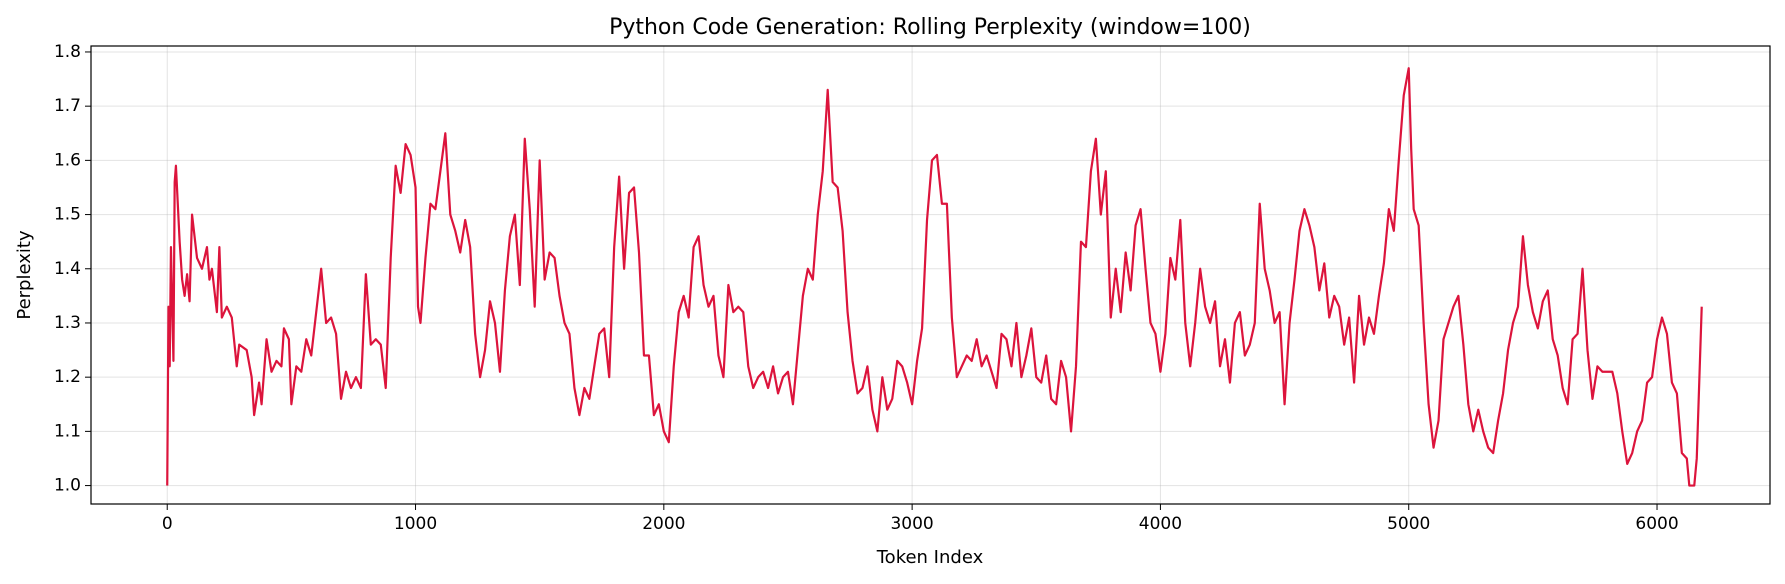 The width and height of the screenshot is (1785, 584). What do you see at coordinates (415, 524) in the screenshot?
I see `x-tick-label: 1000` at bounding box center [415, 524].